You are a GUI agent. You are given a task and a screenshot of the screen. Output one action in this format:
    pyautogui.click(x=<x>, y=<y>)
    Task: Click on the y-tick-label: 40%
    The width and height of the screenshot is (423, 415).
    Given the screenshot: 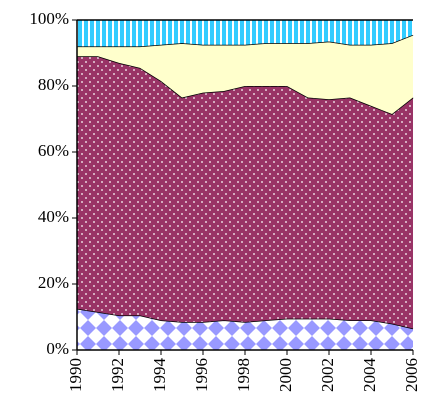 What is the action you would take?
    pyautogui.click(x=53, y=216)
    